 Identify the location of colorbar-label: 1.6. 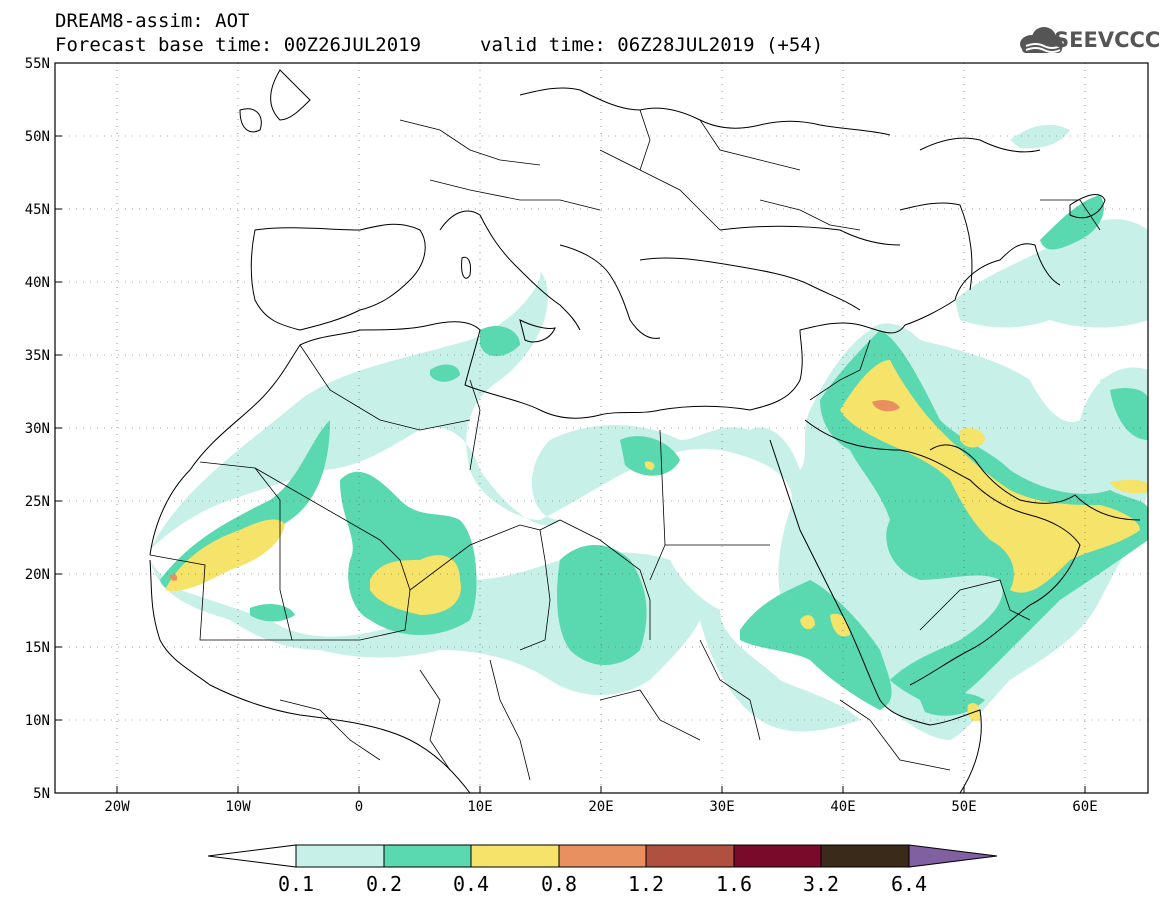
(734, 884).